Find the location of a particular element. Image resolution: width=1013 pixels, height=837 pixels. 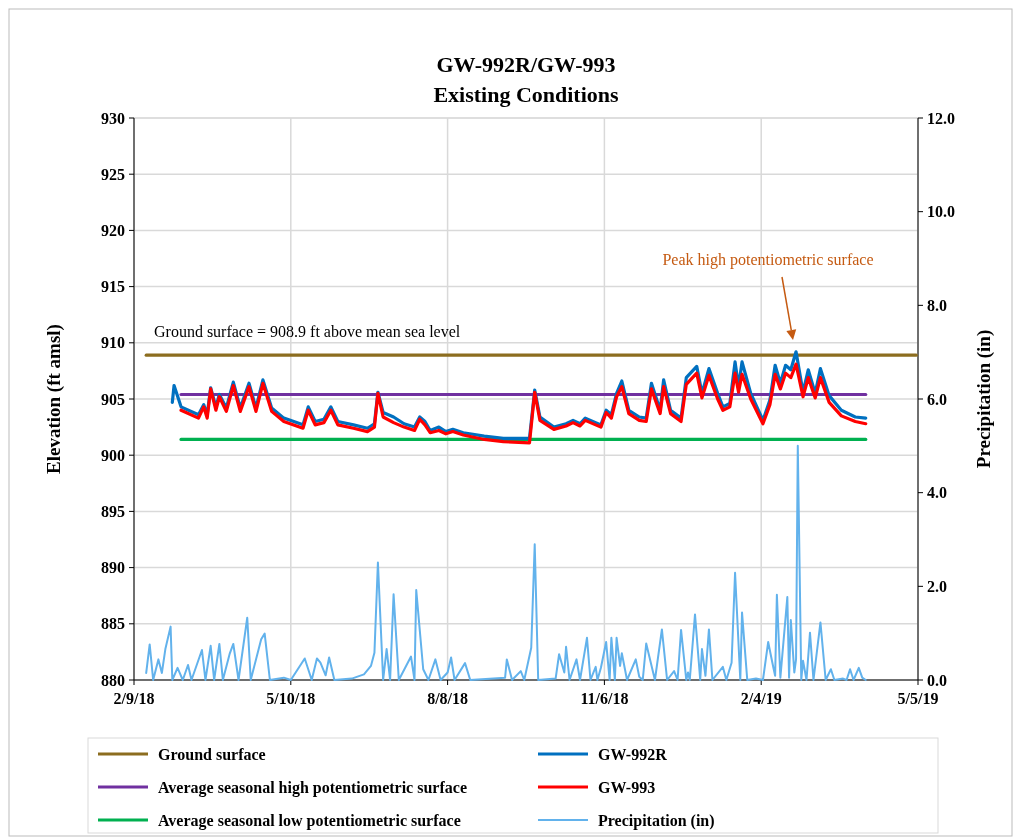

x-tick-label: 8/8/18 is located at coordinates (448, 698).